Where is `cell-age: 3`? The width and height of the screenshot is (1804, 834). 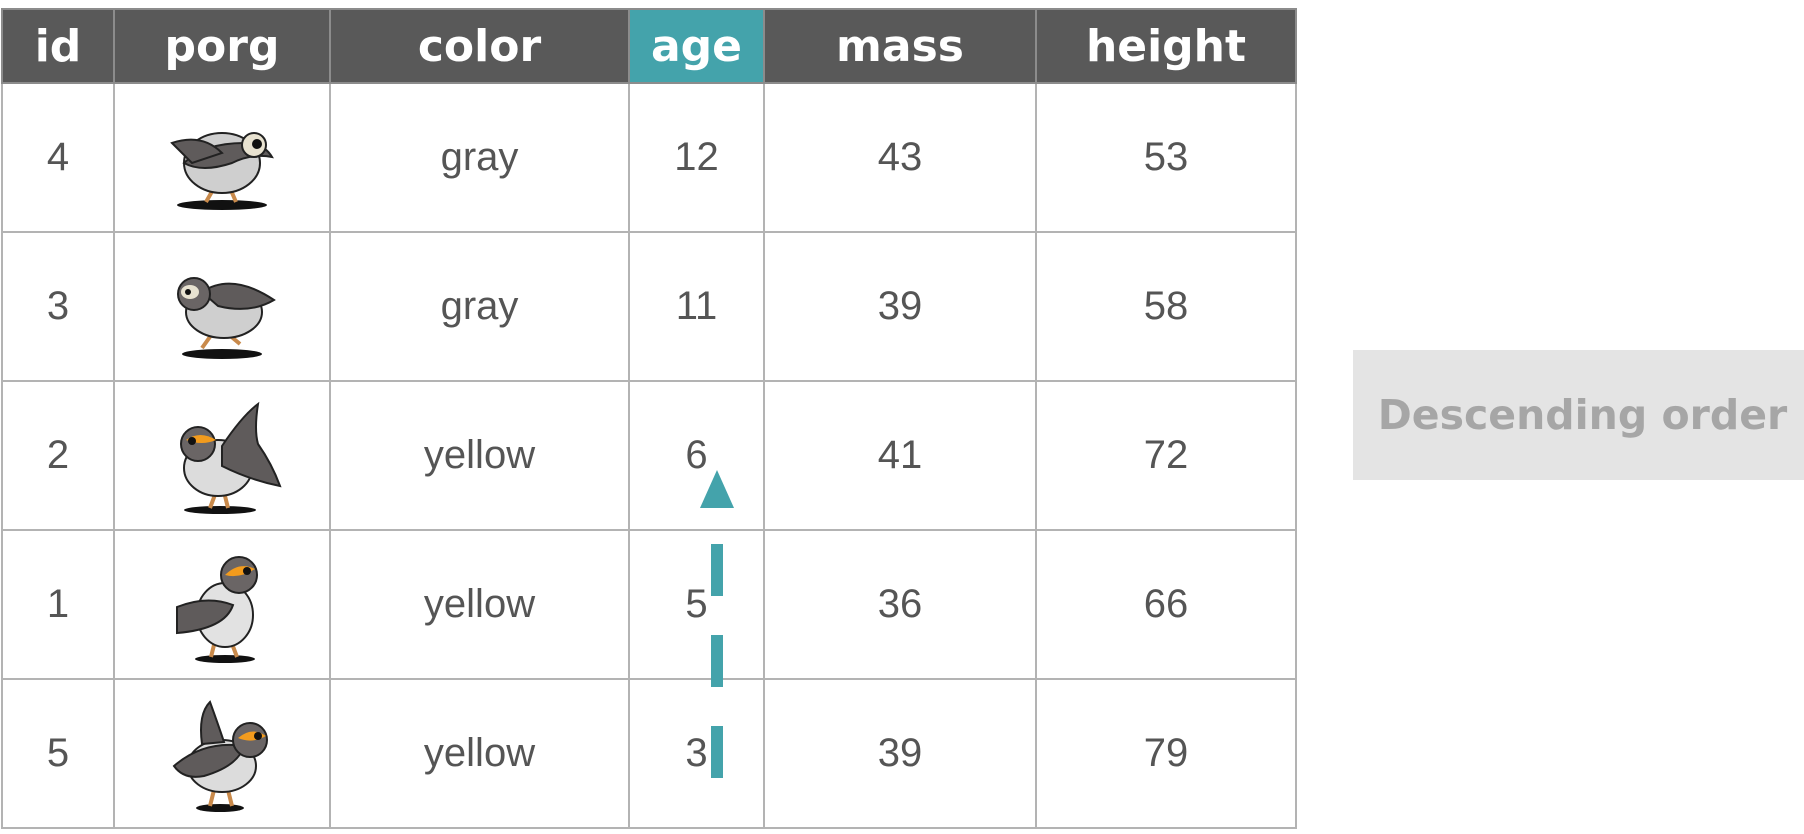 cell-age: 3 is located at coordinates (696, 753).